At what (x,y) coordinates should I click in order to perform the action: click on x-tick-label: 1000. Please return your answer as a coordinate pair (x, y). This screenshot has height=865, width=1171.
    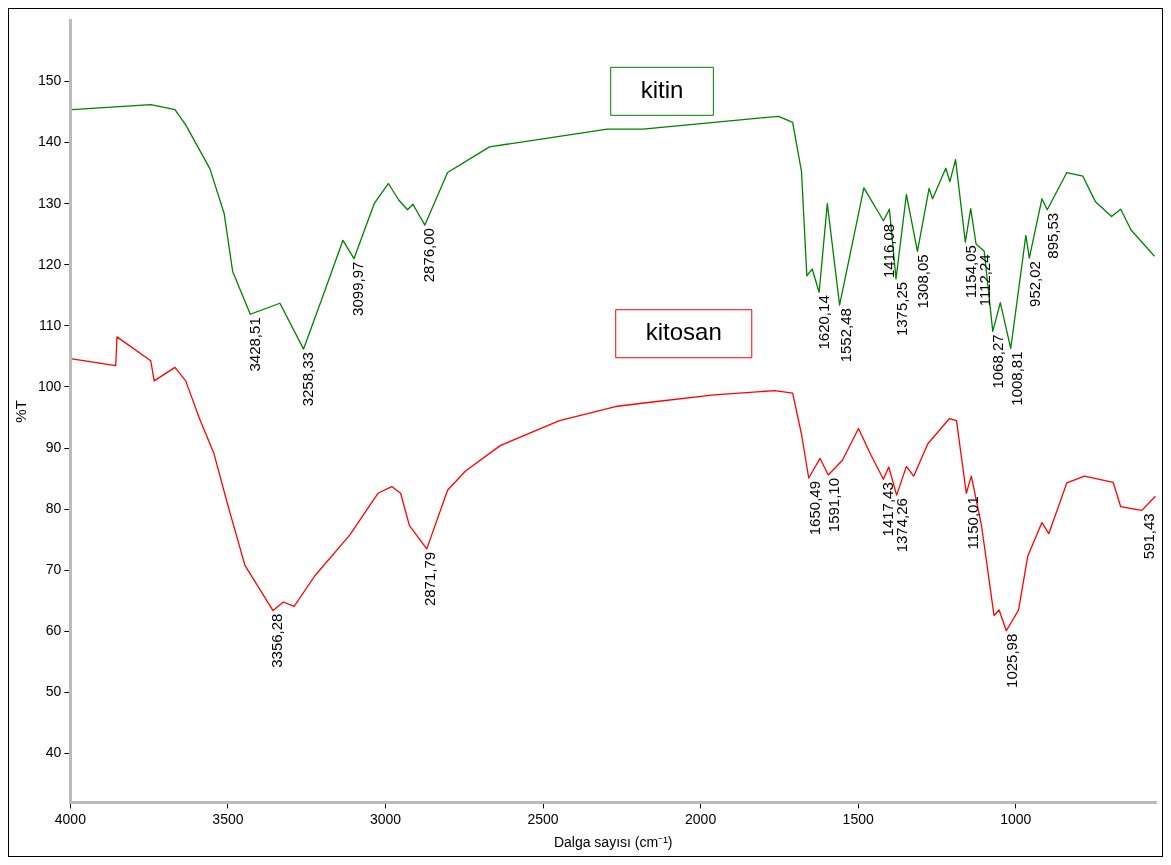
    Looking at the image, I should click on (1016, 818).